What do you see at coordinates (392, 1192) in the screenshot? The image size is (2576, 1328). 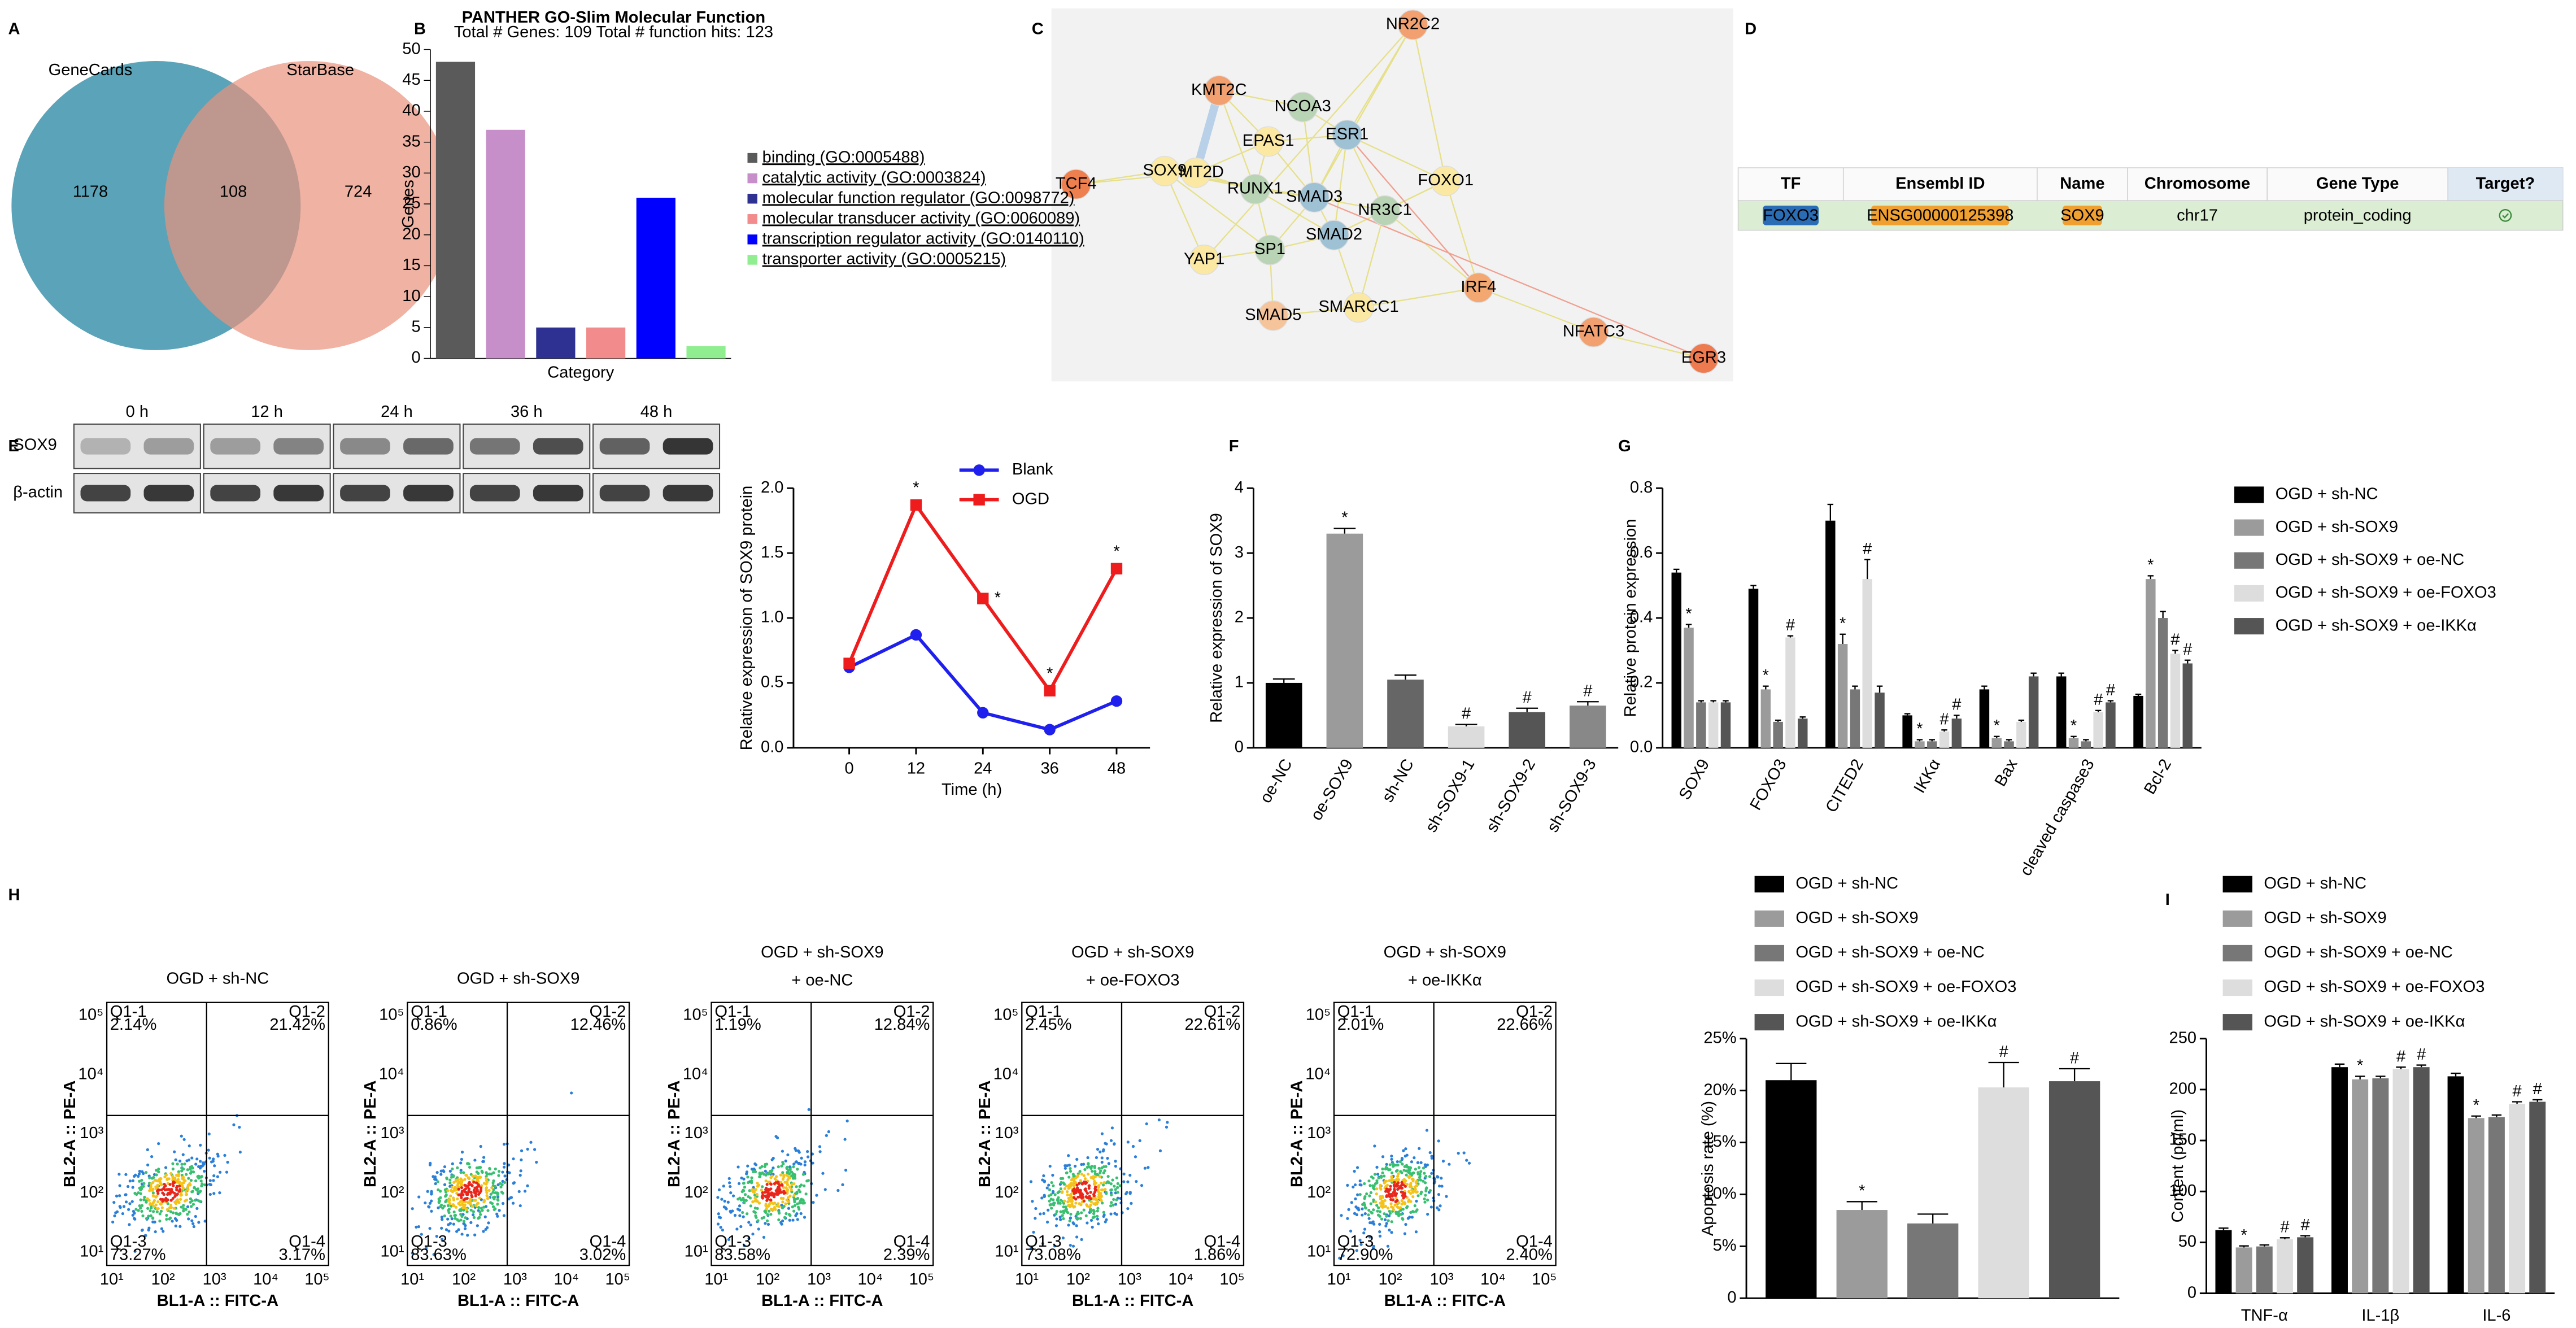 I see `flow-y-tick-label: 10²` at bounding box center [392, 1192].